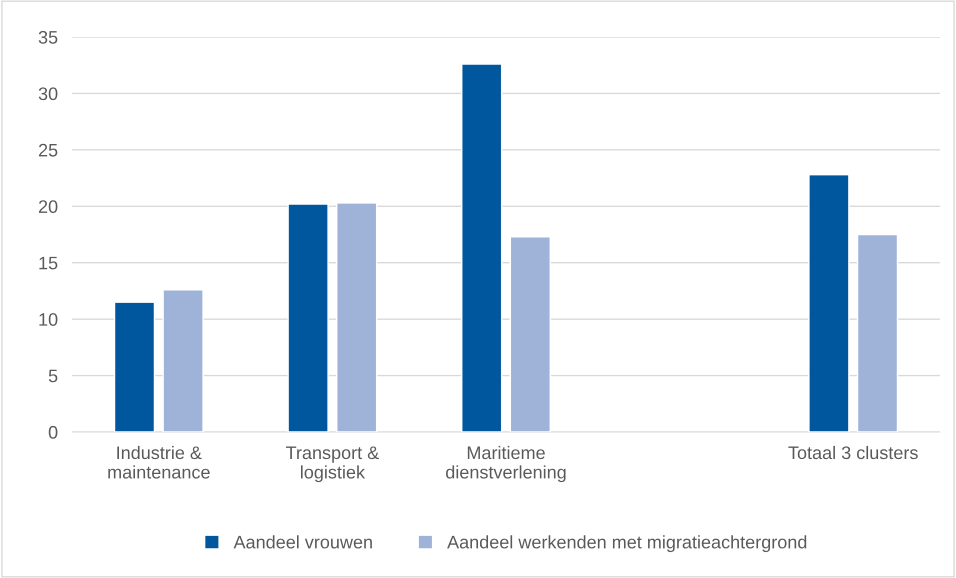 The image size is (956, 578). What do you see at coordinates (48, 150) in the screenshot?
I see `y-tick-label: 25` at bounding box center [48, 150].